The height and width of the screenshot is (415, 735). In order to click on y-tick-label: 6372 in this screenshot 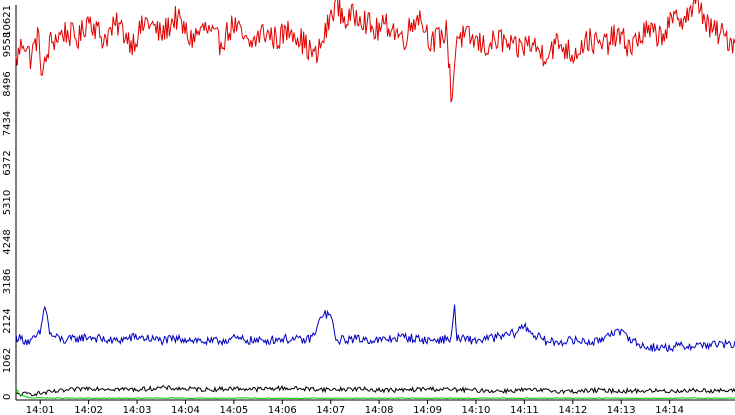, I will do `click(7, 162)`.